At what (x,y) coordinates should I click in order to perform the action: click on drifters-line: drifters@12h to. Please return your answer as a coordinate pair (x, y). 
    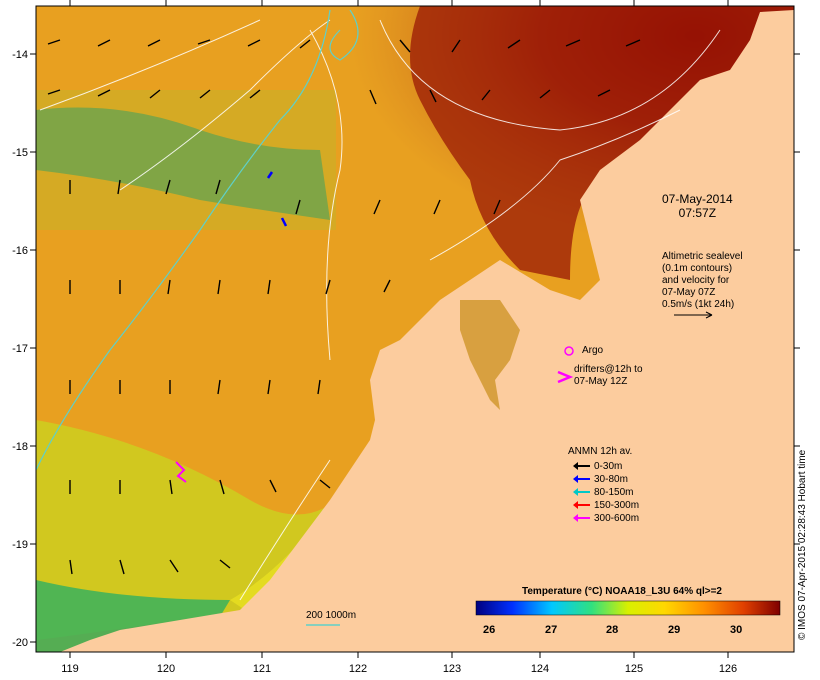
    Looking at the image, I should click on (608, 369).